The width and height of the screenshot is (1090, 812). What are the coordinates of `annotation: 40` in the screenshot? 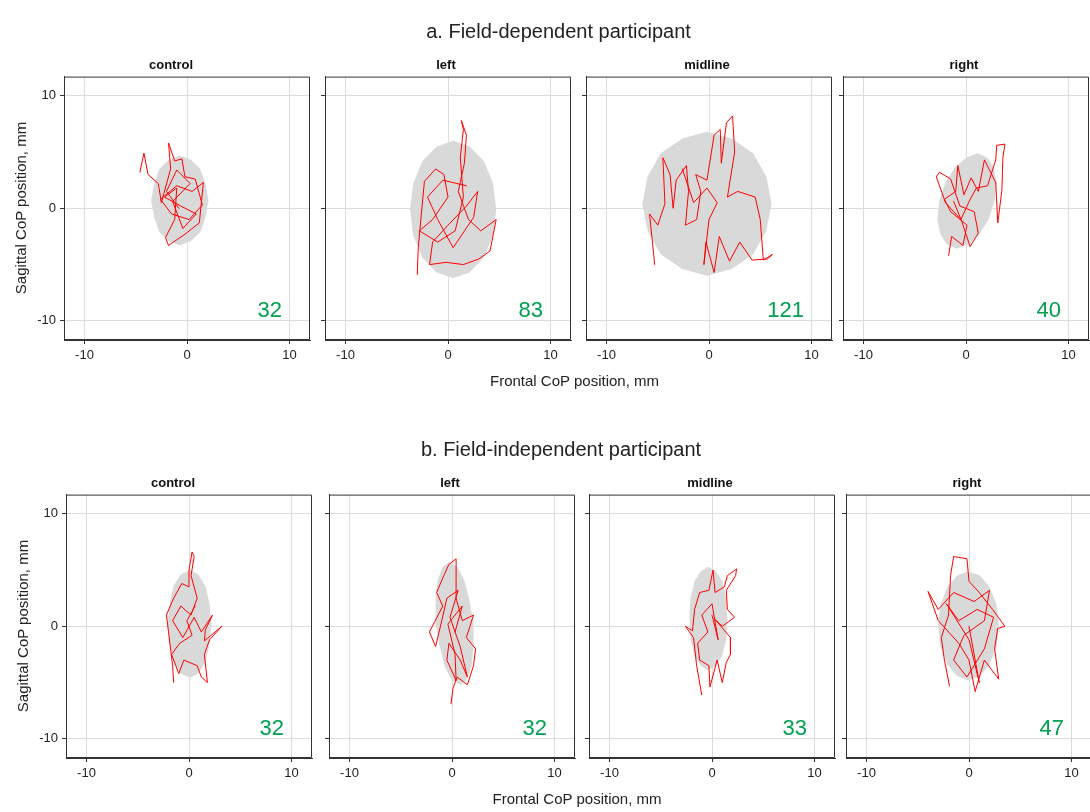 It's located at (1048, 310).